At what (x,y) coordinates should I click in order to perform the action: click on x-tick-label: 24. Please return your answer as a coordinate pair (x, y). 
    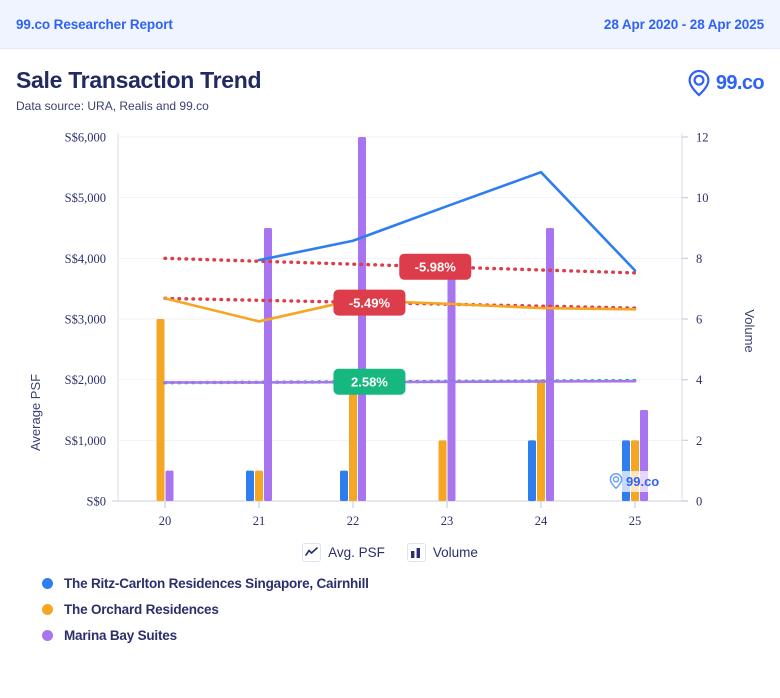
    Looking at the image, I should click on (541, 521).